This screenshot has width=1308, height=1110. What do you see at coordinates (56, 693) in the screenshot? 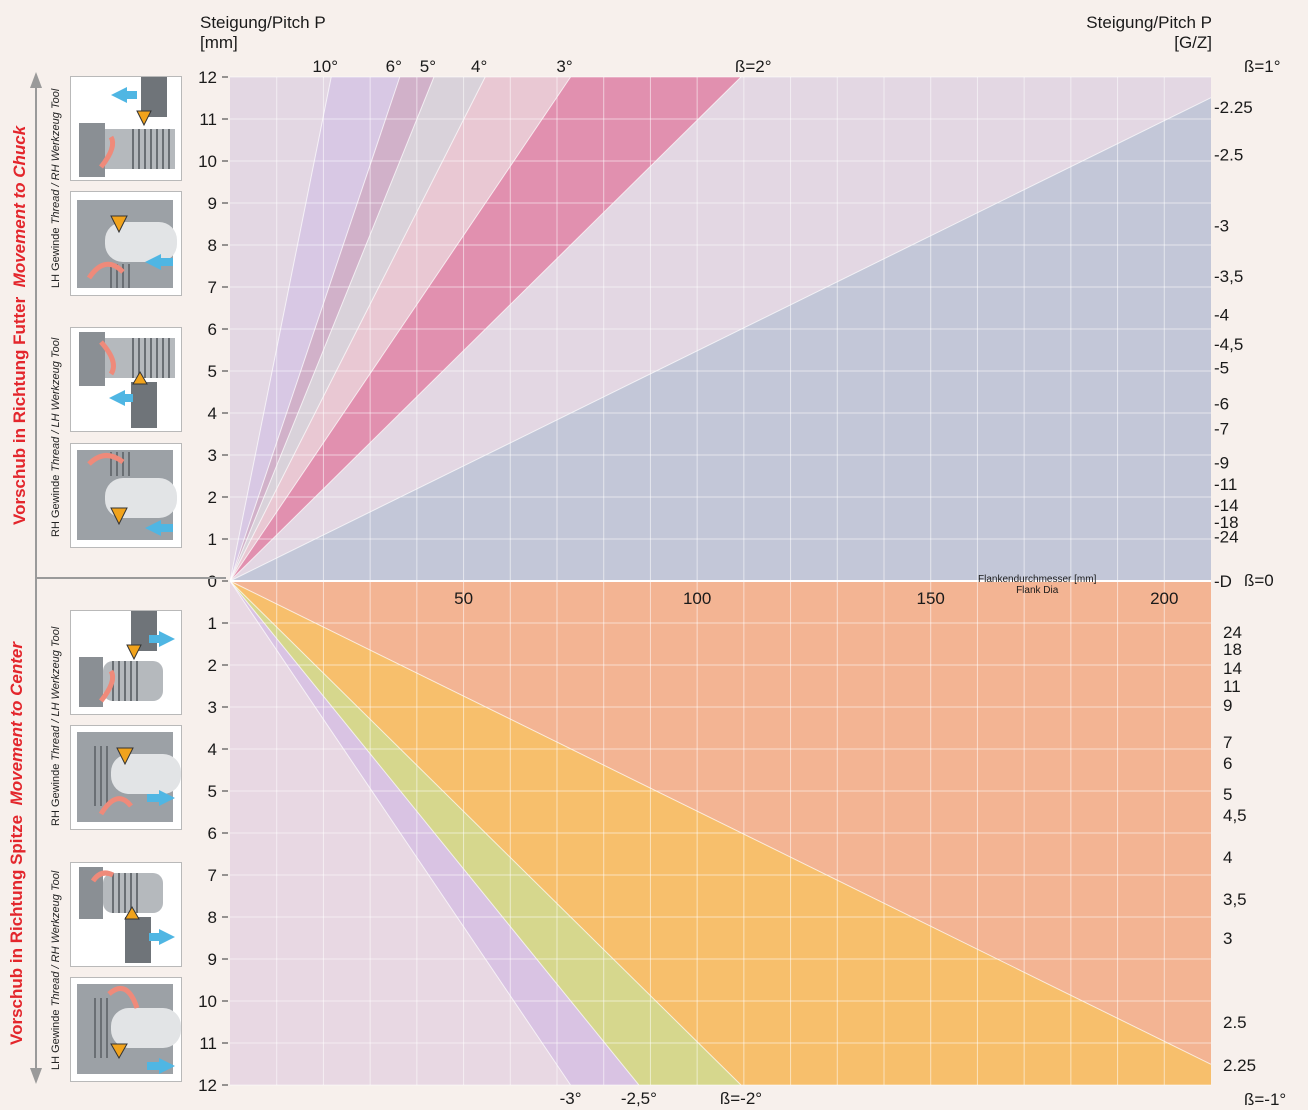
I see `panel-group-3-en: Thread / LH Werkzeug Tool` at bounding box center [56, 693].